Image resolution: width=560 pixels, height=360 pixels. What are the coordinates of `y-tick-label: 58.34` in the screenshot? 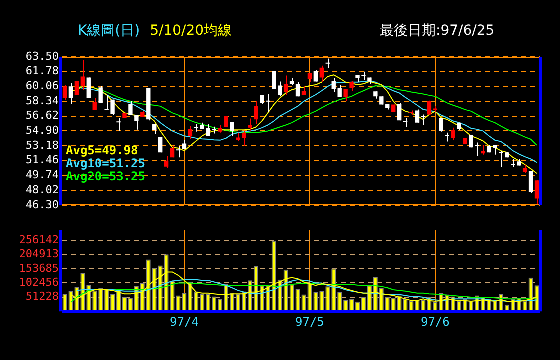 It's located at (43, 101).